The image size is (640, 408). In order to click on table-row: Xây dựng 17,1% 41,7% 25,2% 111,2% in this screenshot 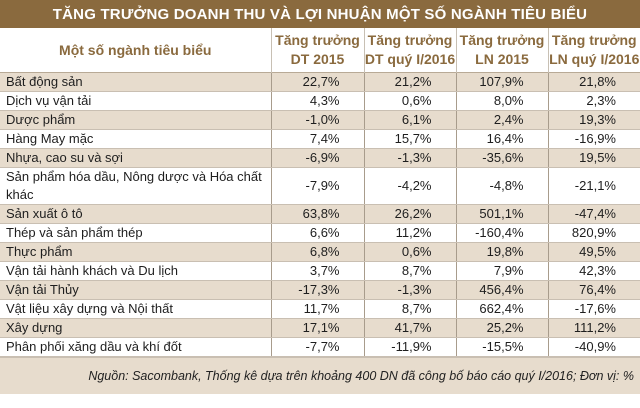, I will do `click(320, 328)`.